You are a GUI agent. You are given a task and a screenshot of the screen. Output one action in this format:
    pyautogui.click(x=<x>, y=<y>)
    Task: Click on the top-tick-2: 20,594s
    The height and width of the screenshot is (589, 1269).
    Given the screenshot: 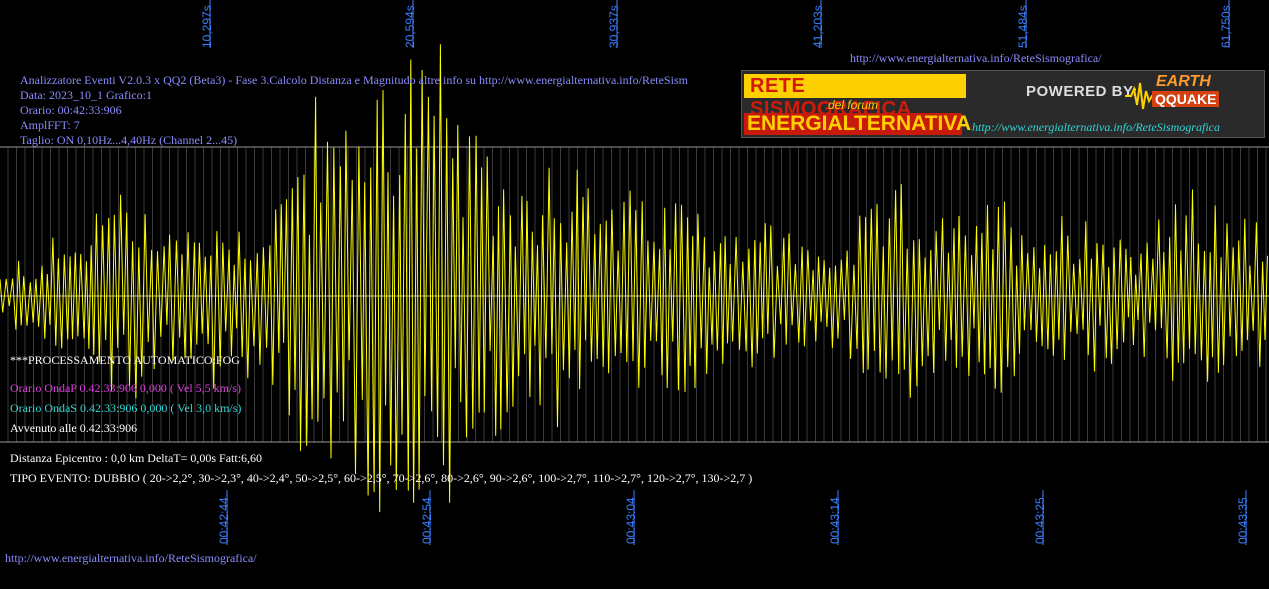 What is the action you would take?
    pyautogui.click(x=410, y=26)
    